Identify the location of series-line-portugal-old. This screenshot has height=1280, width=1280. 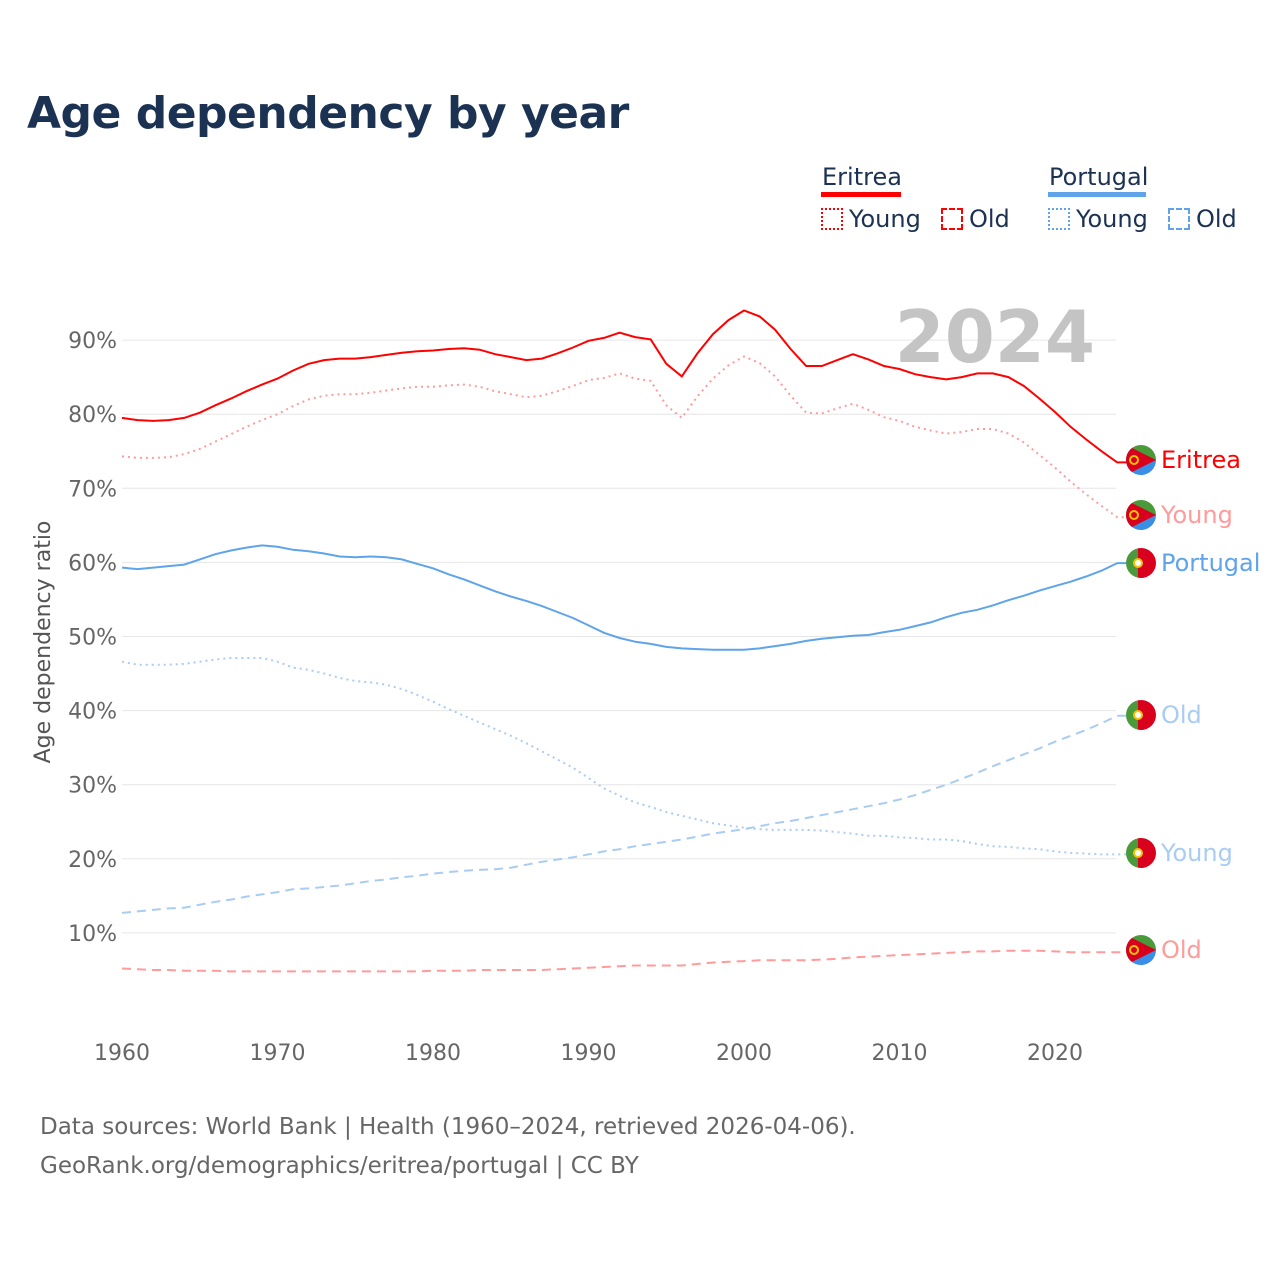
(625, 814).